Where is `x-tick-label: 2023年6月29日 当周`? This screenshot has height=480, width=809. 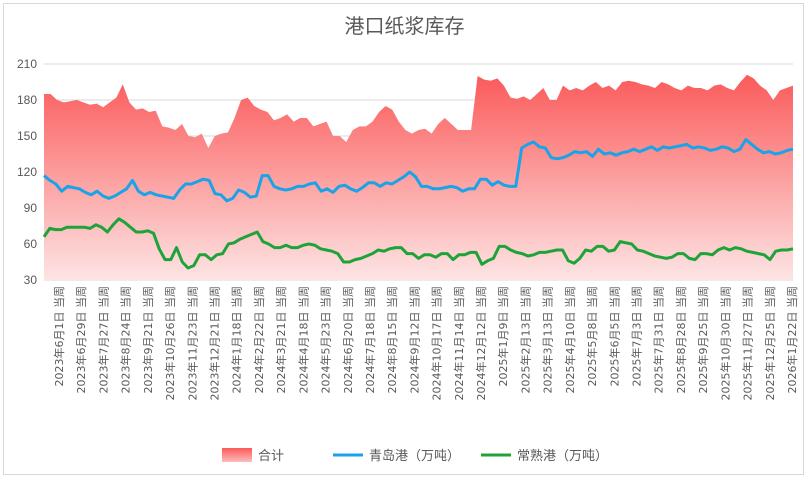 x-tick-label: 2023年6月29日 当周 is located at coordinates (81, 340).